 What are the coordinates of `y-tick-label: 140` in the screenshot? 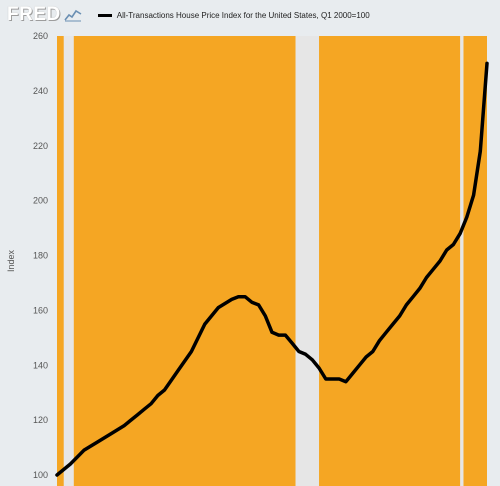 It's located at (40, 365).